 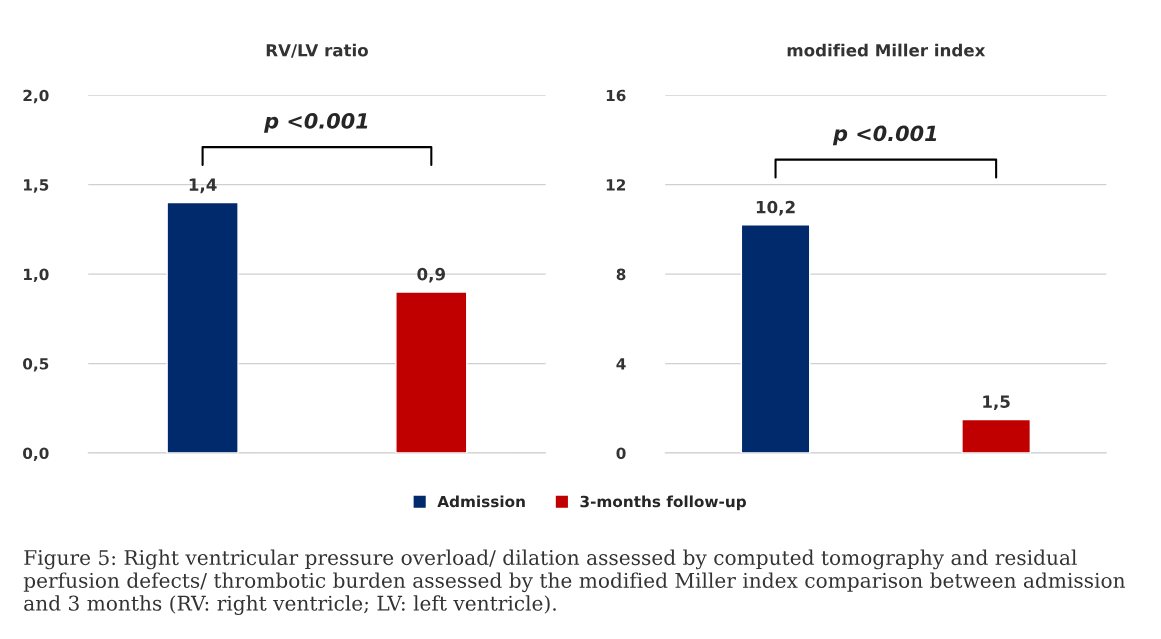 What do you see at coordinates (431, 275) in the screenshot?
I see `data-label: 0,9` at bounding box center [431, 275].